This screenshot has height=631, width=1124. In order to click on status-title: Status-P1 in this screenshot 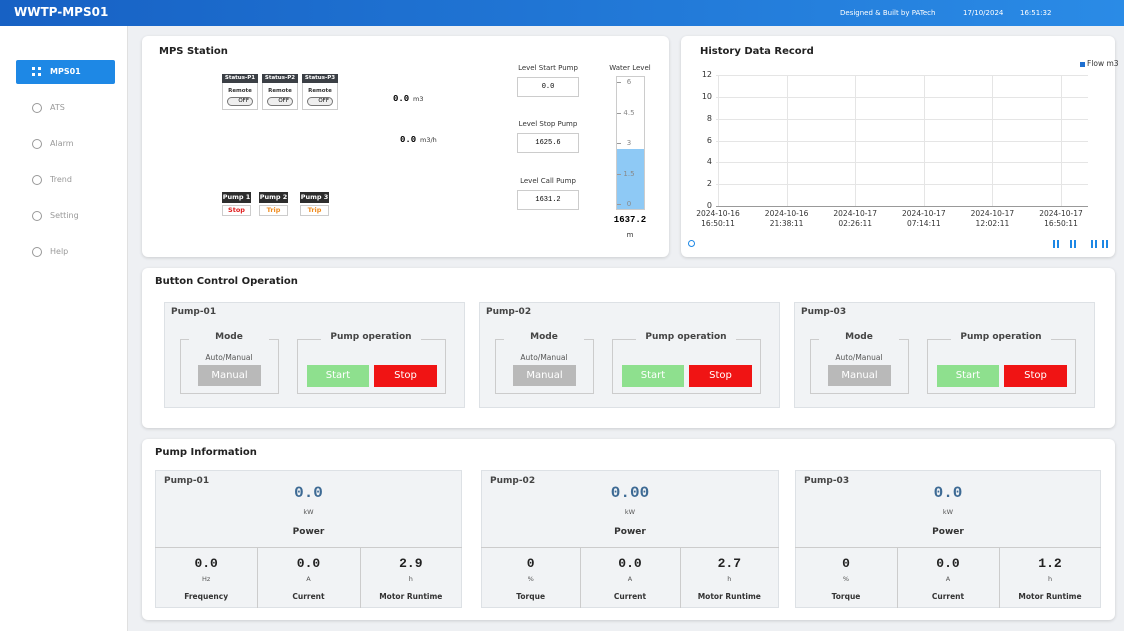, I will do `click(240, 78)`.